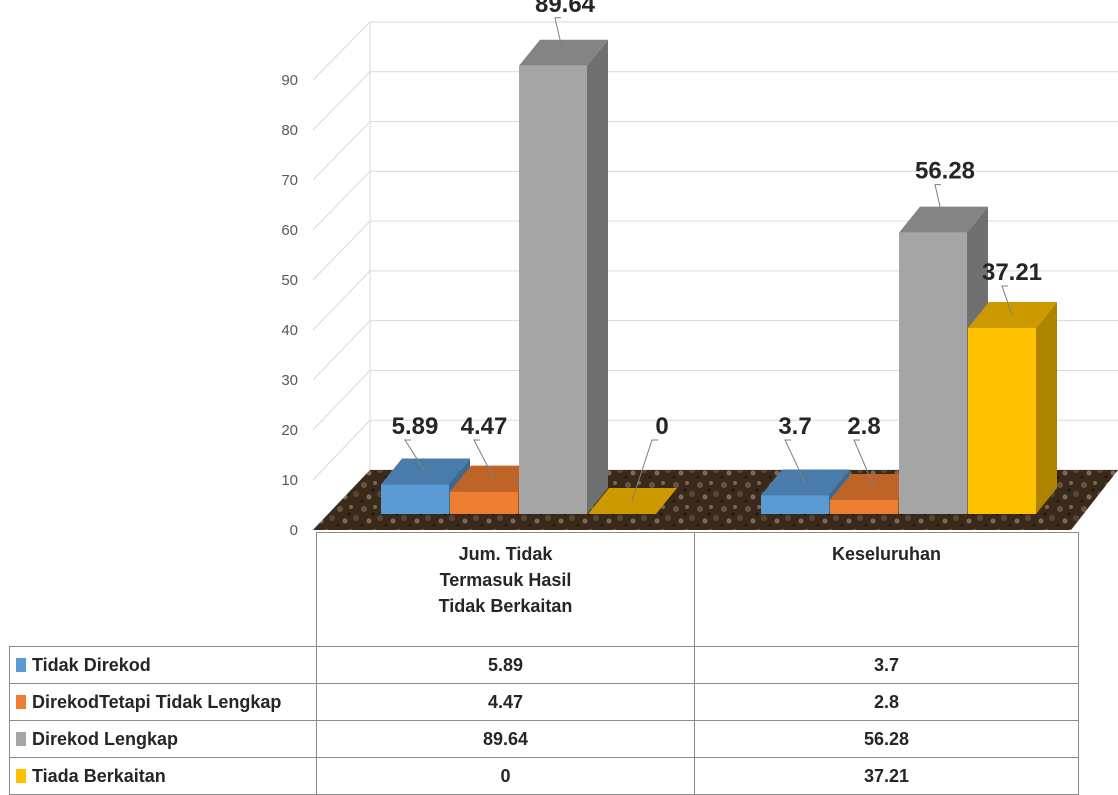 The width and height of the screenshot is (1118, 795). I want to click on data-label: 2.8, so click(863, 426).